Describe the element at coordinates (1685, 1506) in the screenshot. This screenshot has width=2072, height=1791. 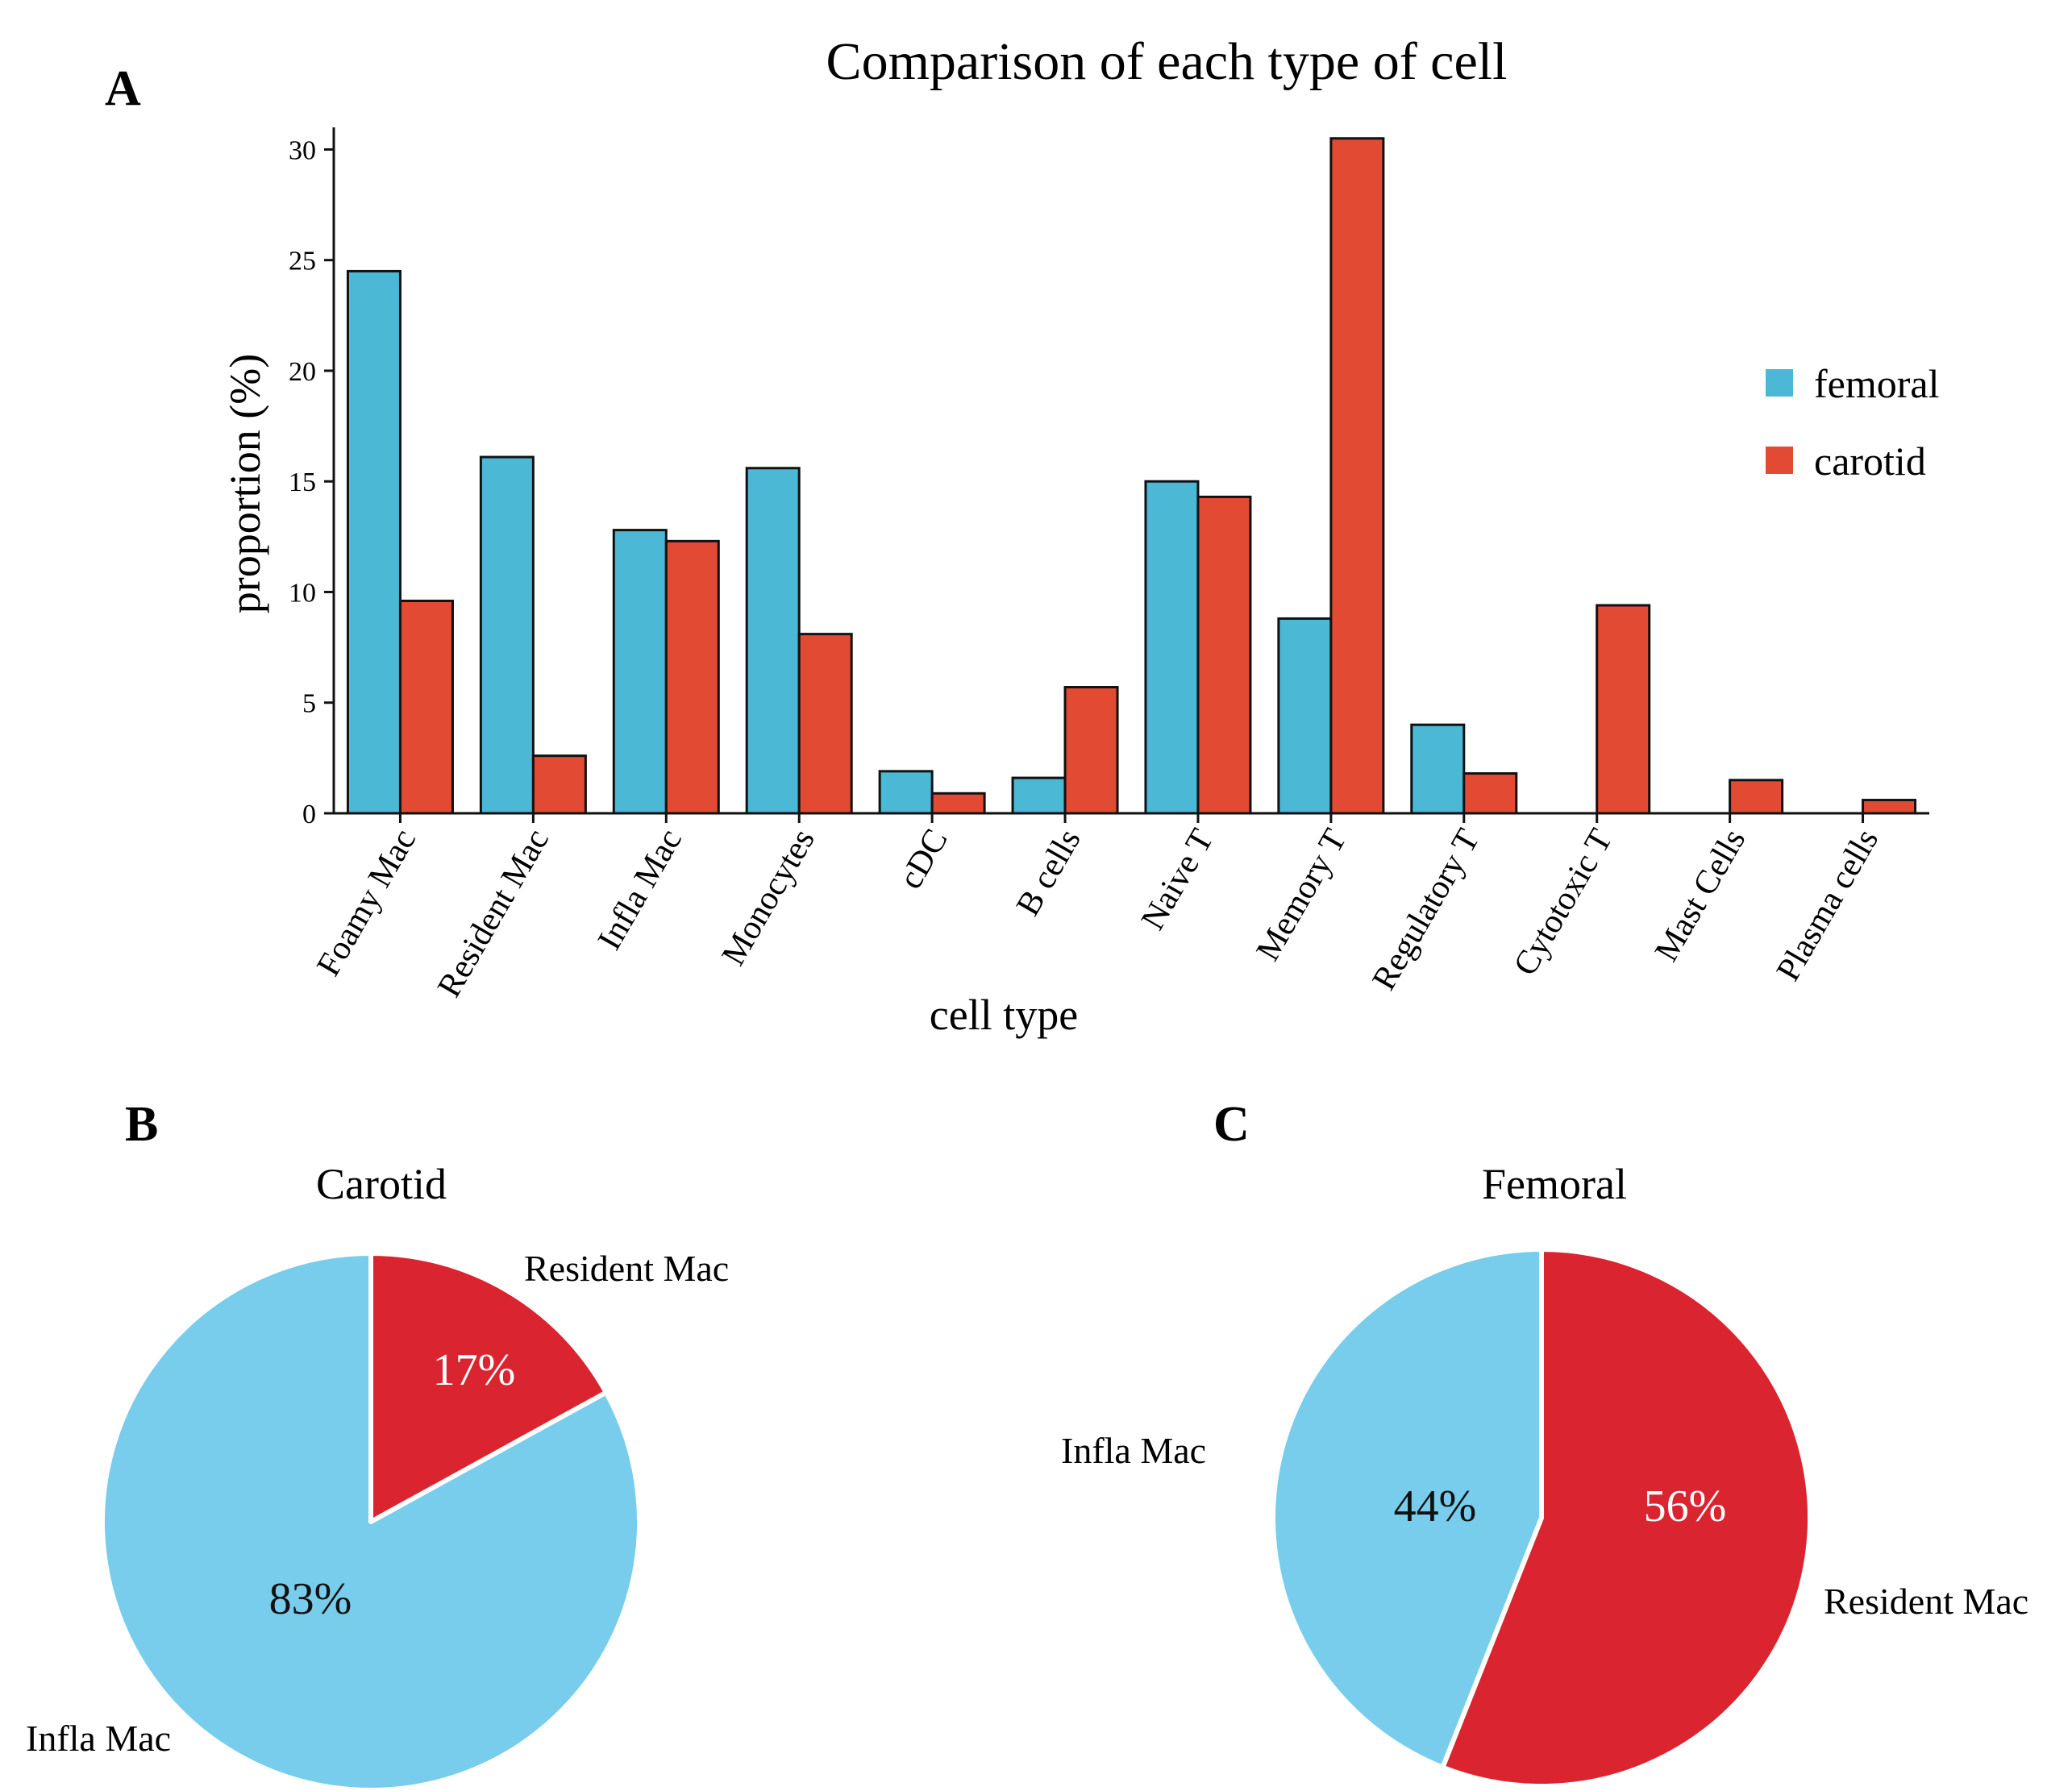
I see `pie-percent-femoral-resident-mac: 56%` at that location.